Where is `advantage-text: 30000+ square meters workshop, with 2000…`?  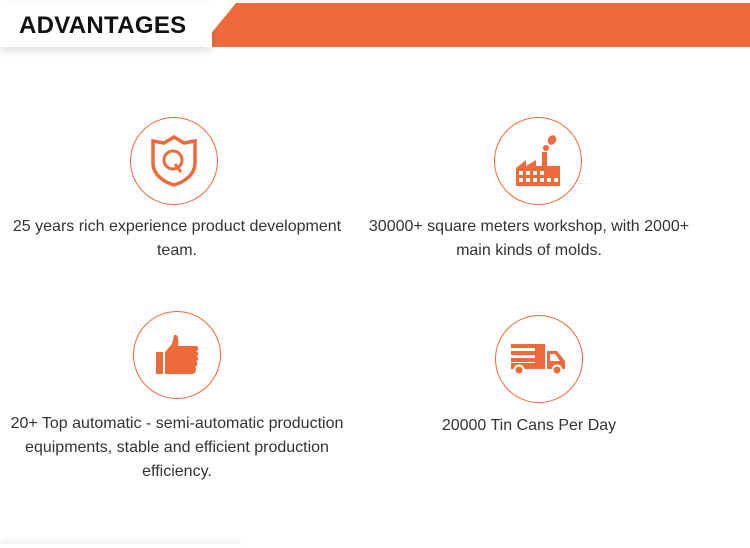
advantage-text: 30000+ square meters workshop, with 2000… is located at coordinates (529, 238).